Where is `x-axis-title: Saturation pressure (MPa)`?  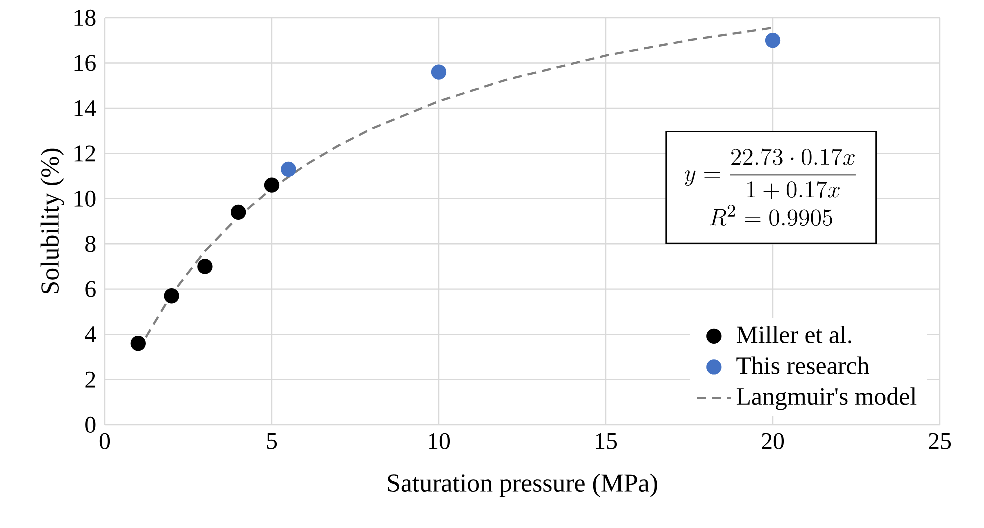
x-axis-title: Saturation pressure (MPa) is located at coordinates (523, 486).